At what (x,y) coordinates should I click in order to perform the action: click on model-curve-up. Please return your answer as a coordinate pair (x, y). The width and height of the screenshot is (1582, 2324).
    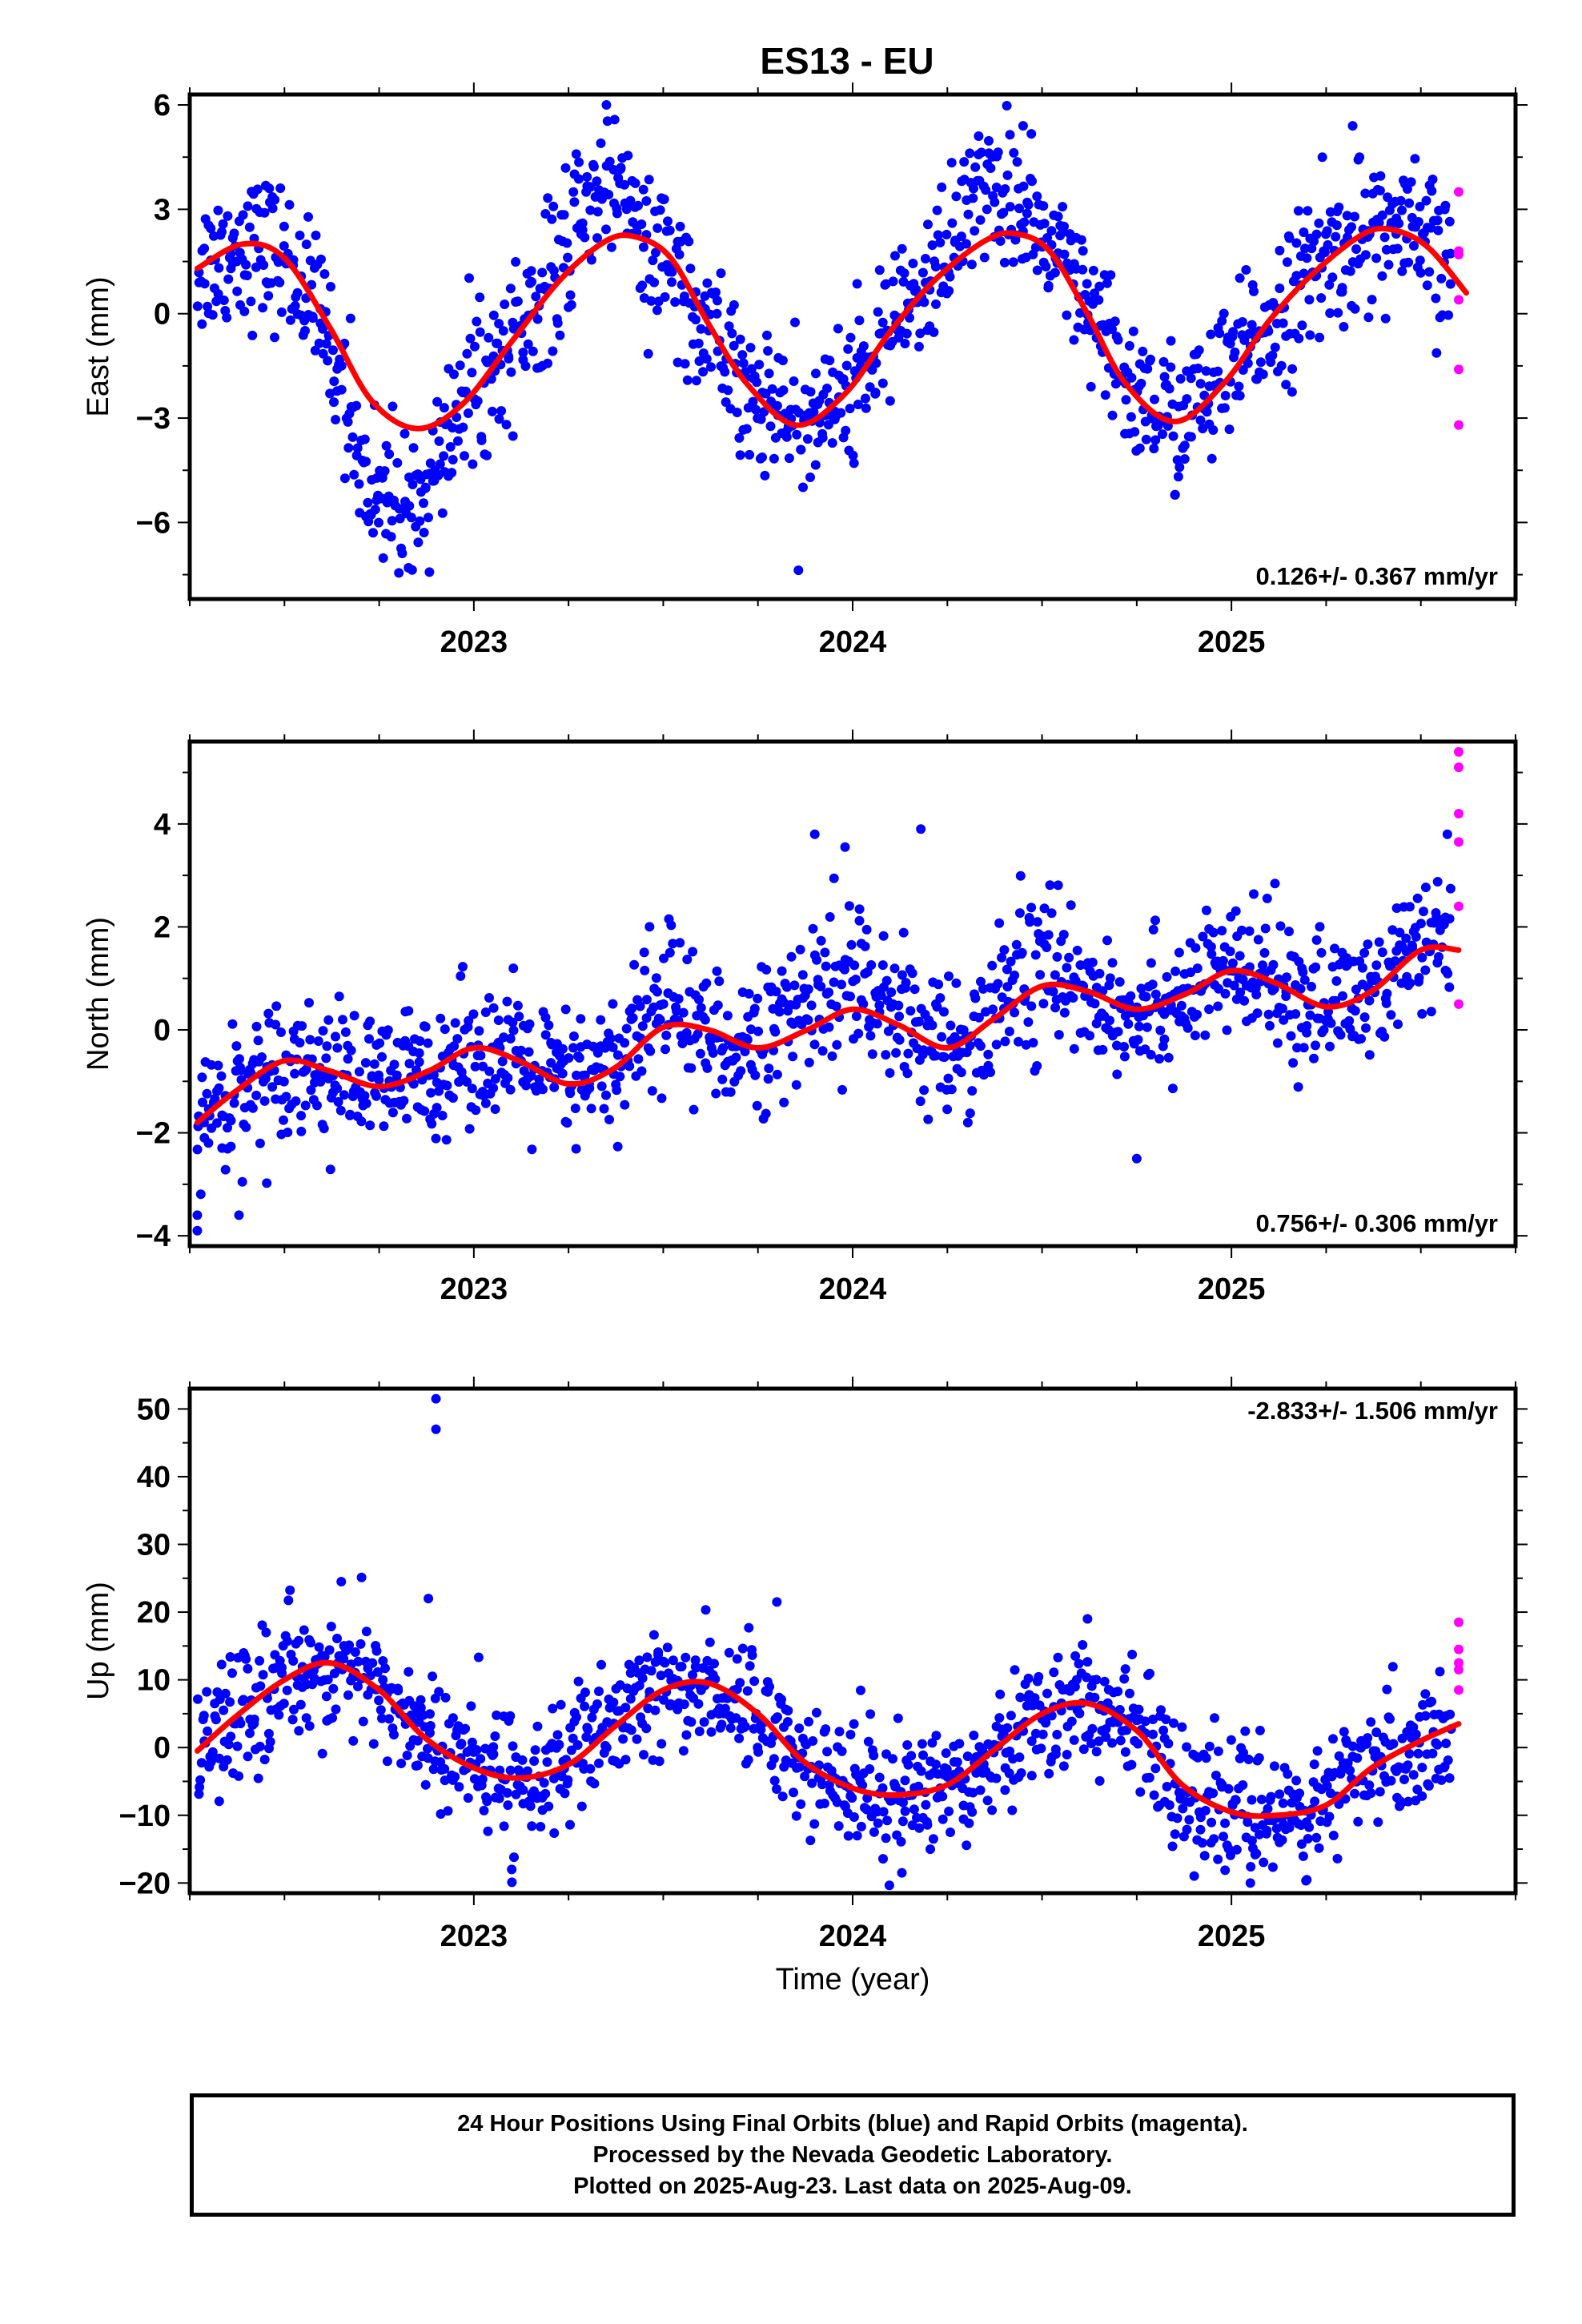
    Looking at the image, I should click on (828, 1739).